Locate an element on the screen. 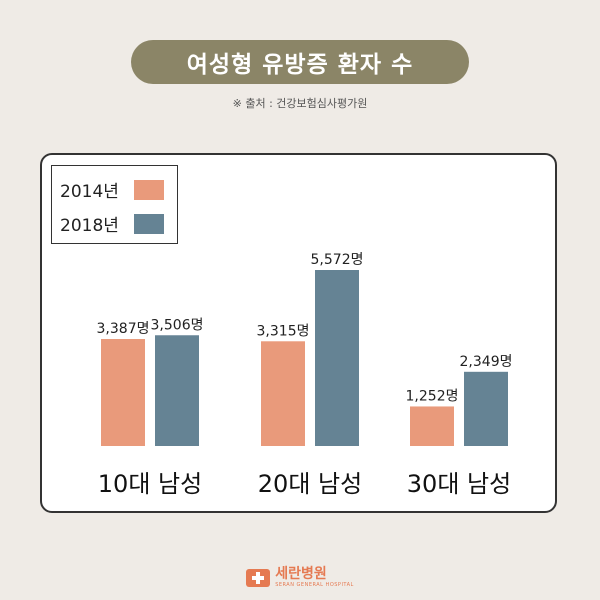  bar-20s-2018 is located at coordinates (337, 358).